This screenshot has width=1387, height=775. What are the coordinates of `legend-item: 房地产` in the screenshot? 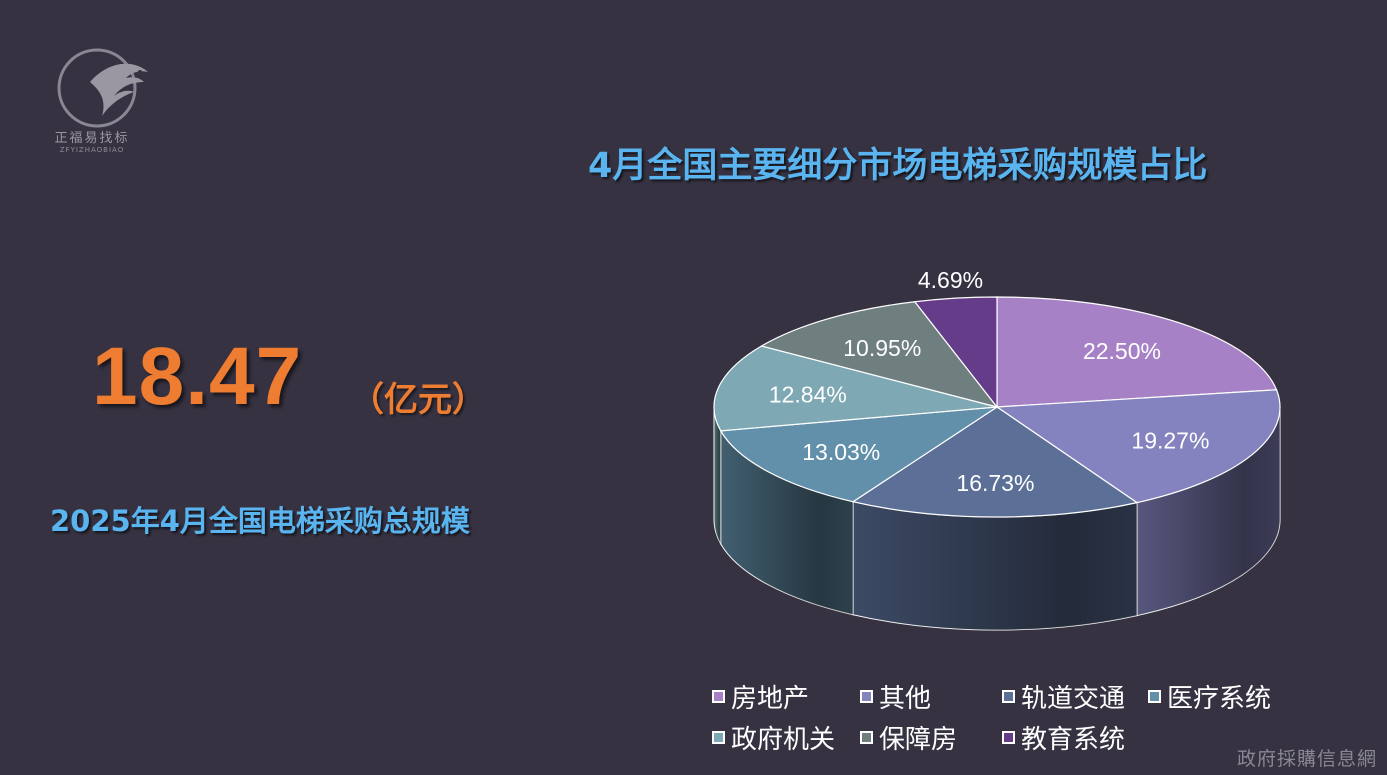 It's located at (760, 696).